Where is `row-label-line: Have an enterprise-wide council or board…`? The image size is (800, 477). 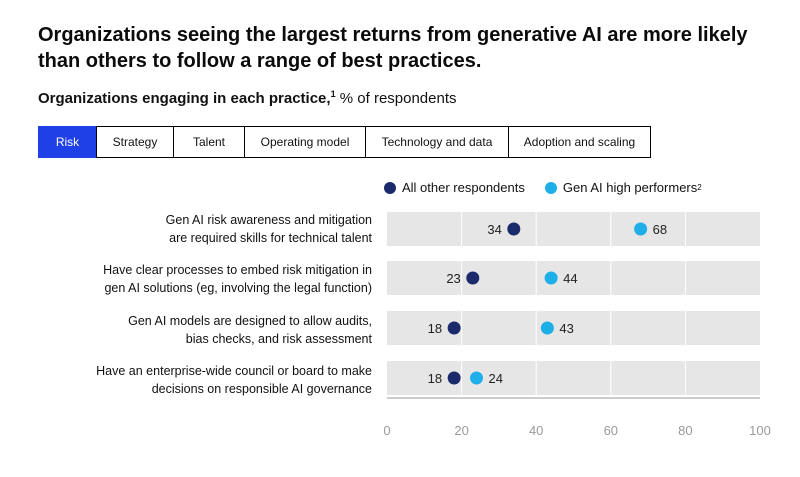 row-label-line: Have an enterprise-wide council or board… is located at coordinates (234, 371).